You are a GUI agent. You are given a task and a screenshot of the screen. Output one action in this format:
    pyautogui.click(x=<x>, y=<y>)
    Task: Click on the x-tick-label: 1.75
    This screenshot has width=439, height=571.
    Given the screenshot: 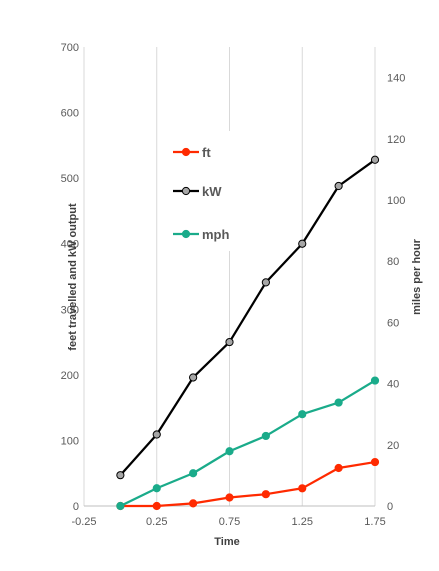 What is the action you would take?
    pyautogui.click(x=374, y=522)
    